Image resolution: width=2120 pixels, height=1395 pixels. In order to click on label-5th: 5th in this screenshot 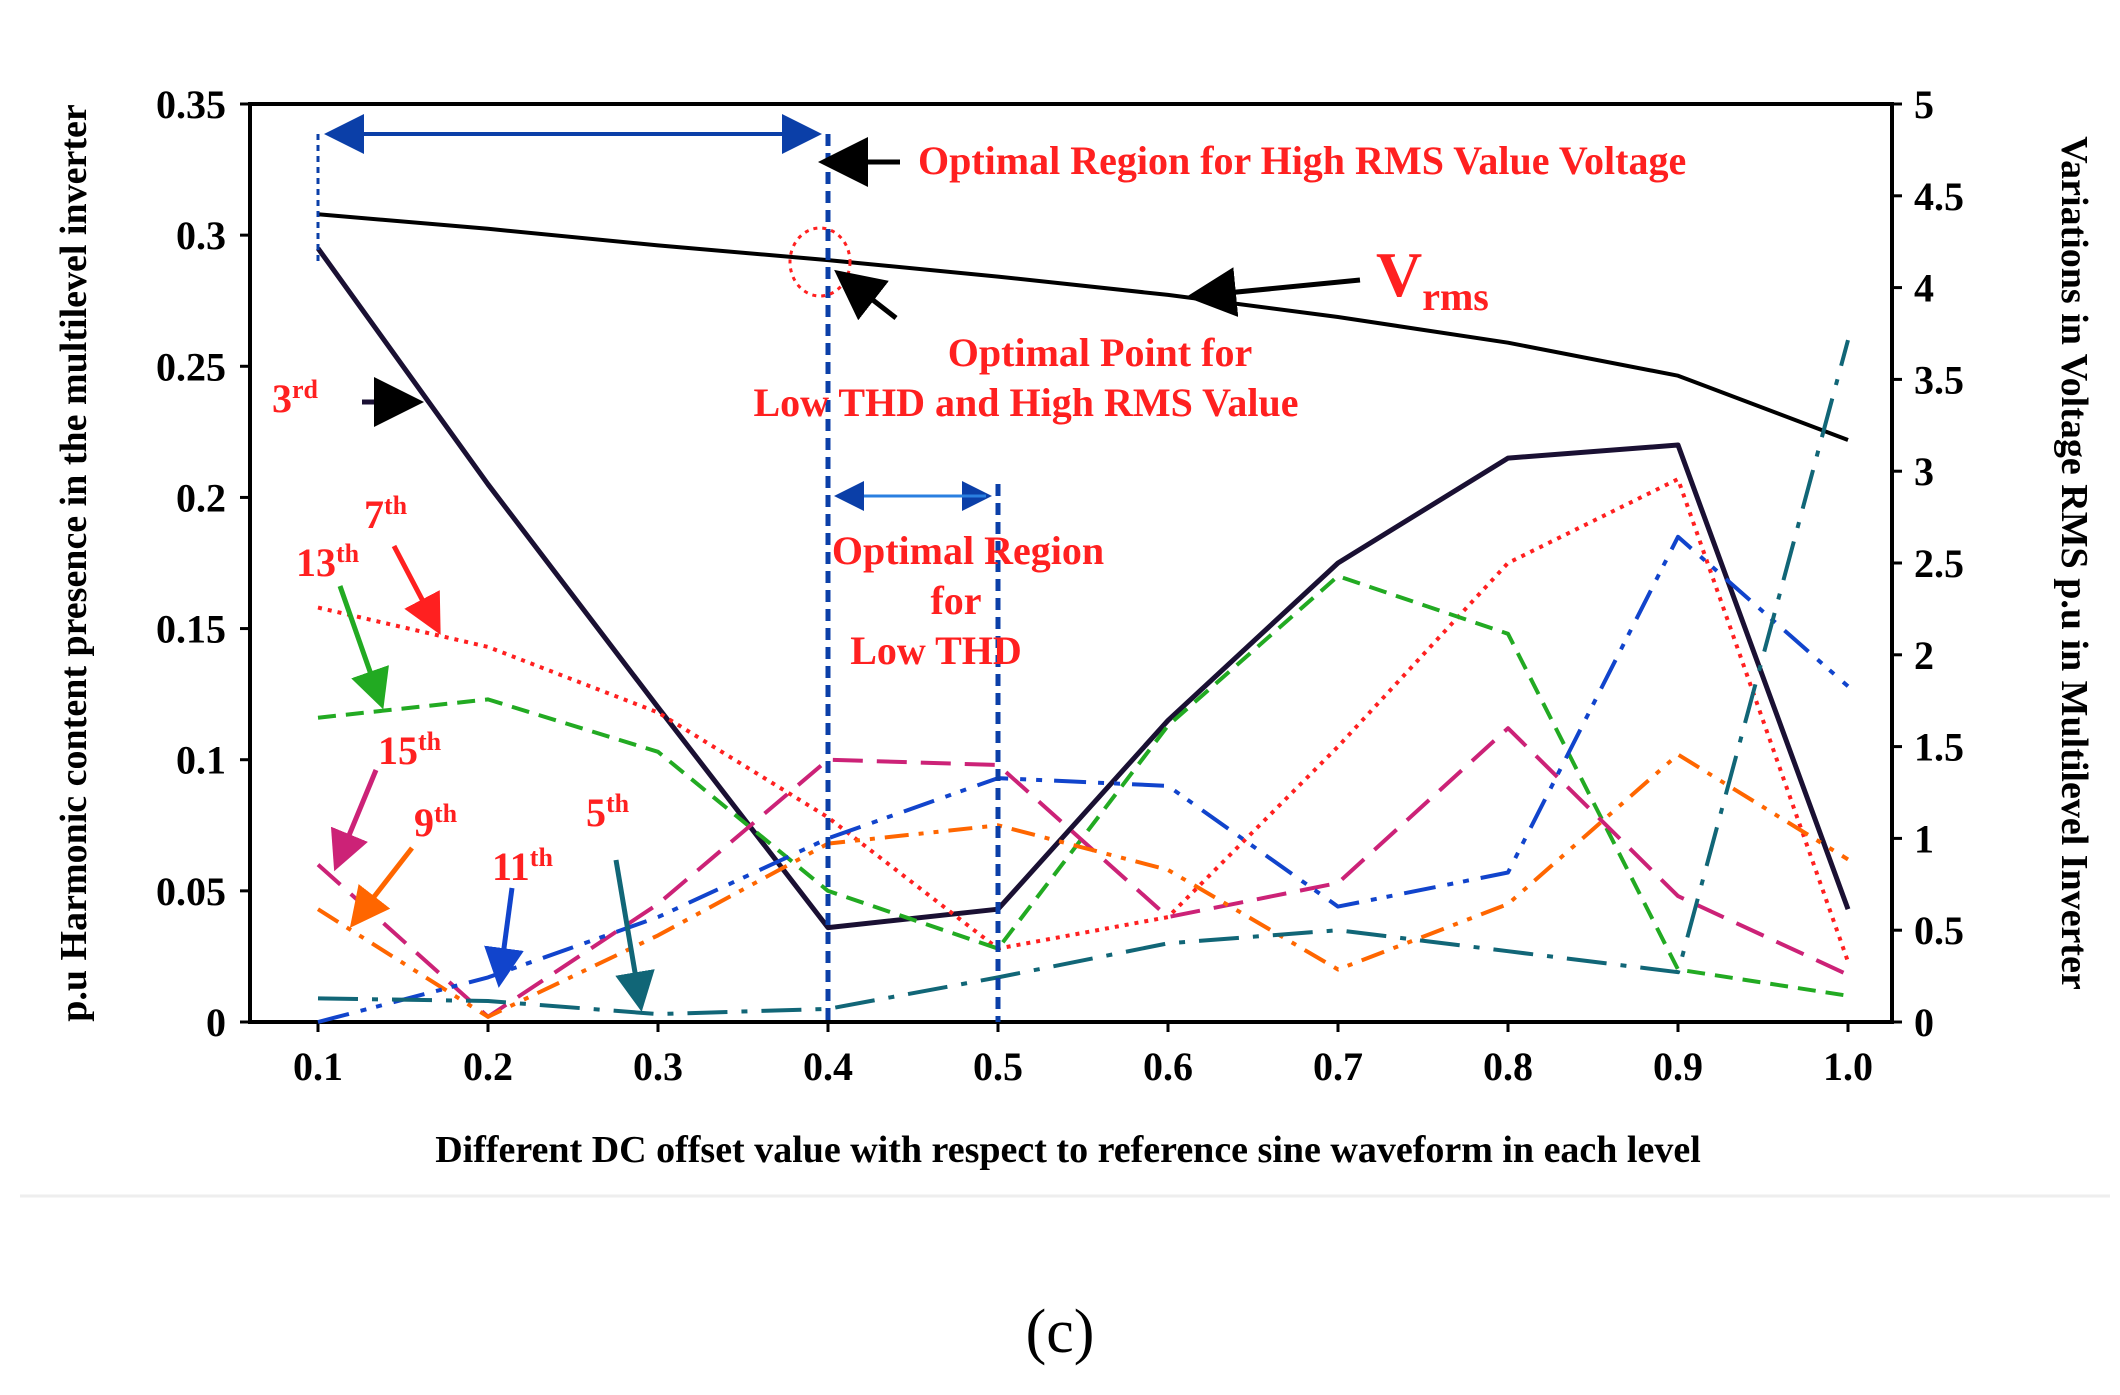, I will do `click(620, 900)`.